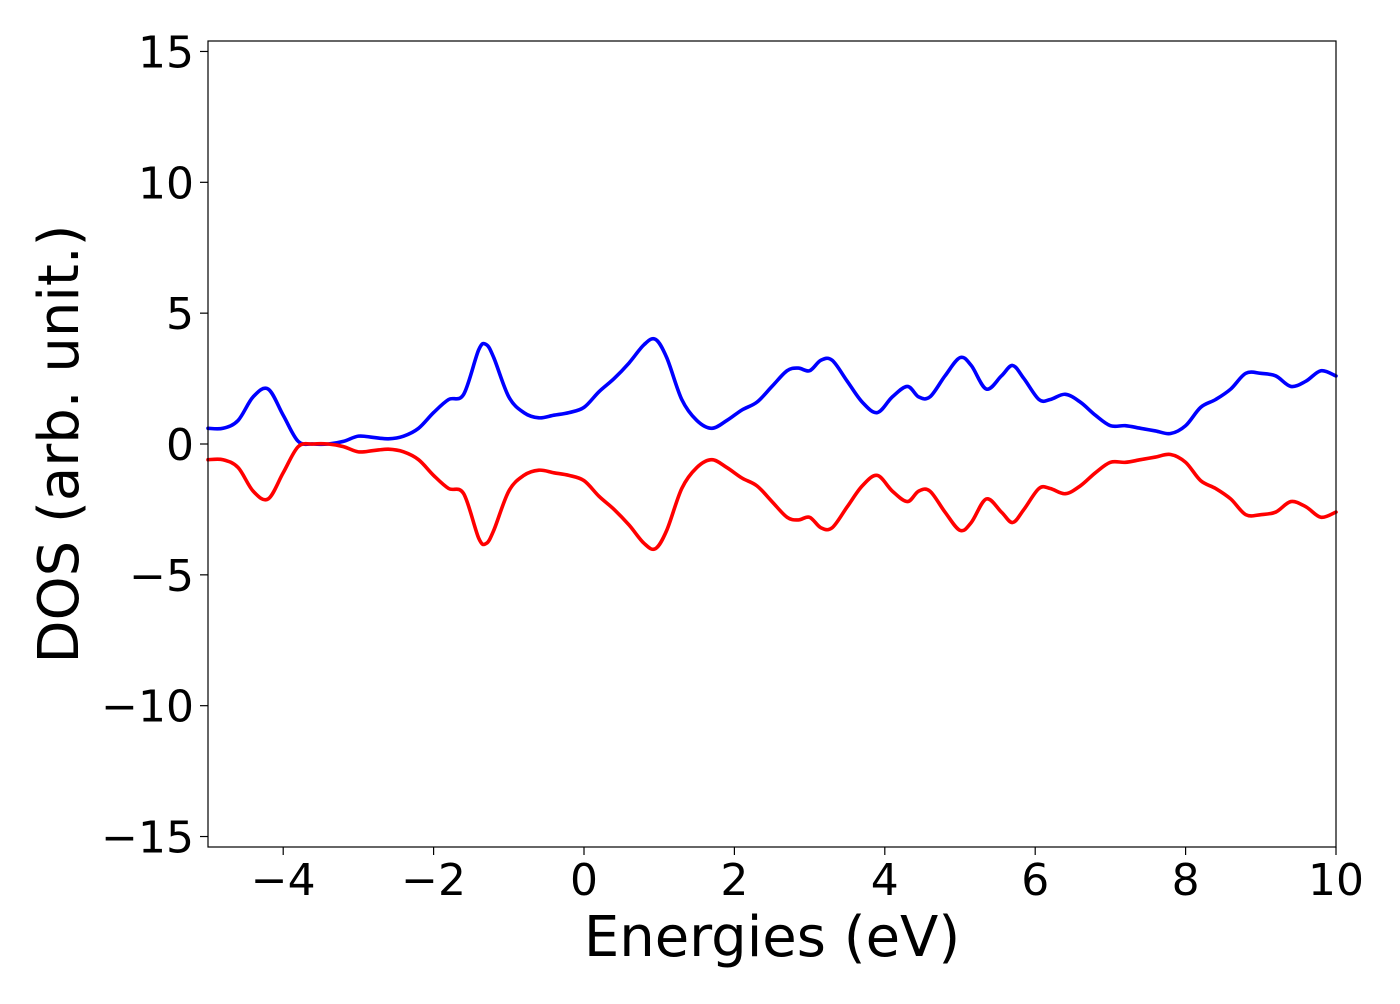 The width and height of the screenshot is (1400, 1004). Describe the element at coordinates (166, 52) in the screenshot. I see `y-tick-label: 15` at that location.